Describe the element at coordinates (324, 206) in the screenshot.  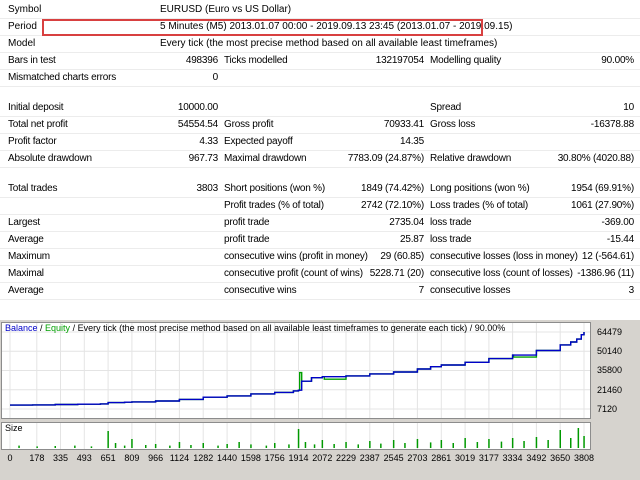
I see `report-region: Profit trades (% of total) 2742 (72.10%)` at that location.